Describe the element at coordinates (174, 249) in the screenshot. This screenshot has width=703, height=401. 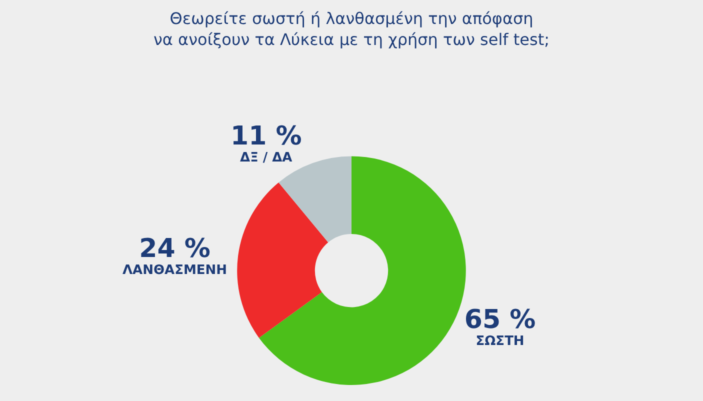
I see `data-label: 24 %` at that location.